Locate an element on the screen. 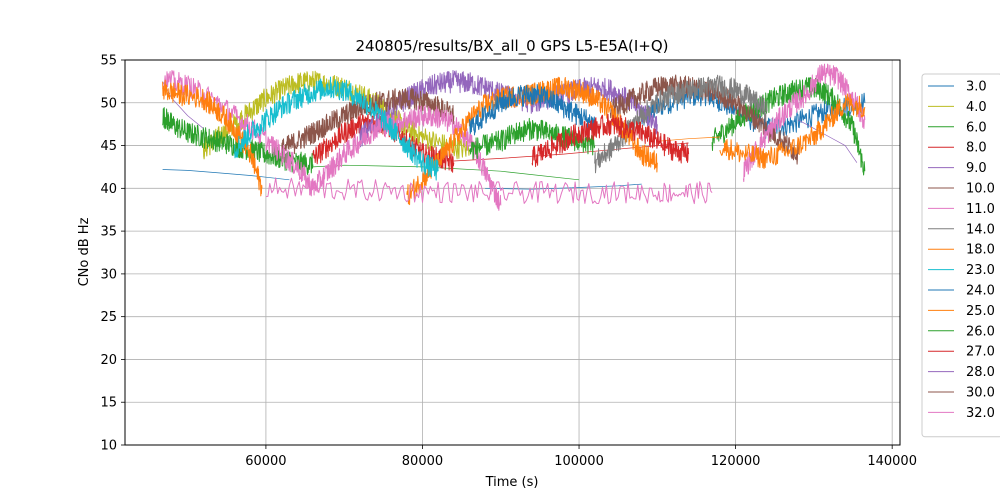  series-line-32.0 is located at coordinates (489, 191).